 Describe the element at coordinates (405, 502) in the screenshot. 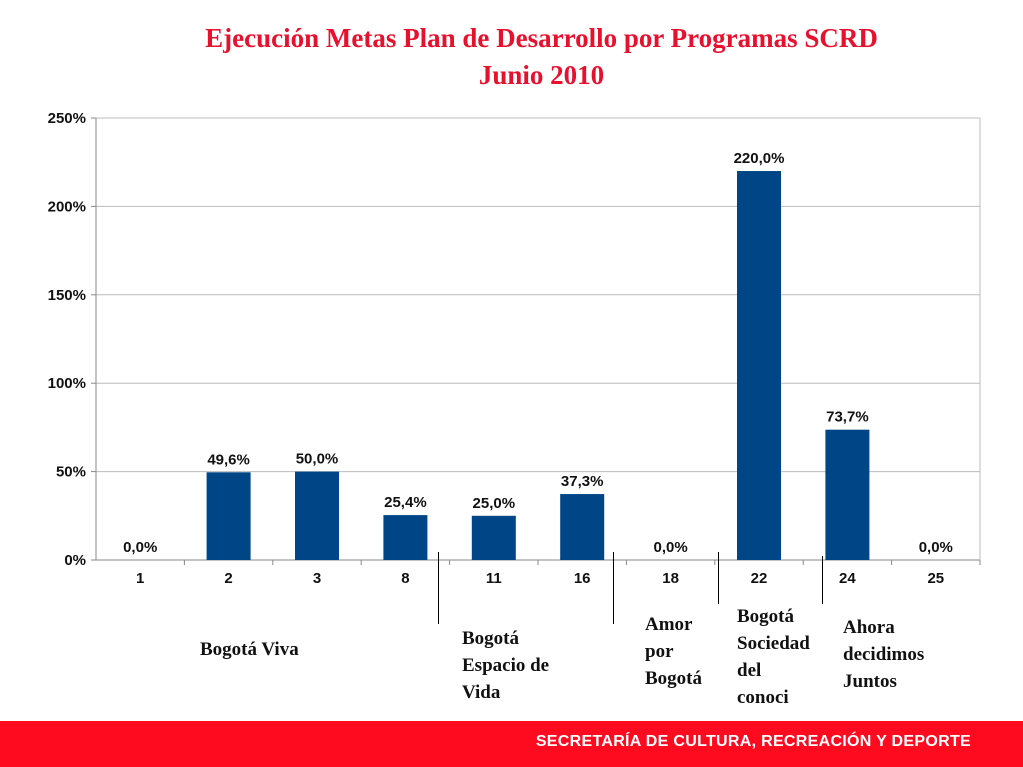

I see `data-label: 25,4%` at that location.